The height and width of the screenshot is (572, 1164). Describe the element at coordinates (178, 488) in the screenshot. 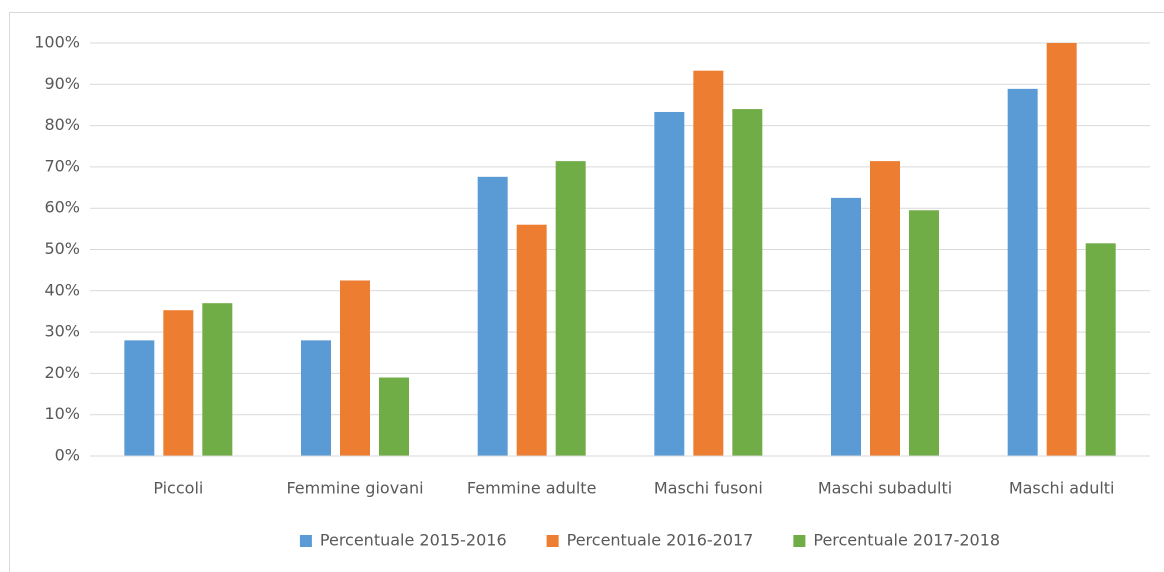

I see `x-tick-label: Piccoli` at that location.